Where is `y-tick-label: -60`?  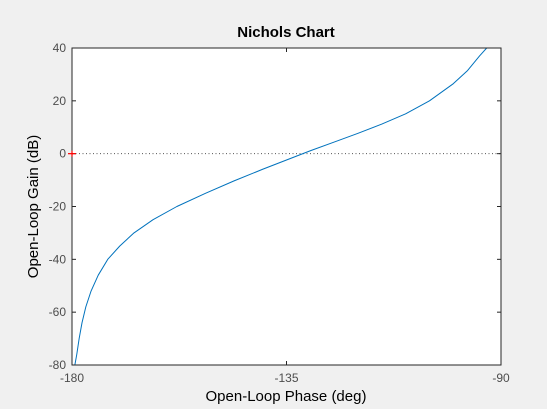
y-tick-label: -60 is located at coordinates (58, 312).